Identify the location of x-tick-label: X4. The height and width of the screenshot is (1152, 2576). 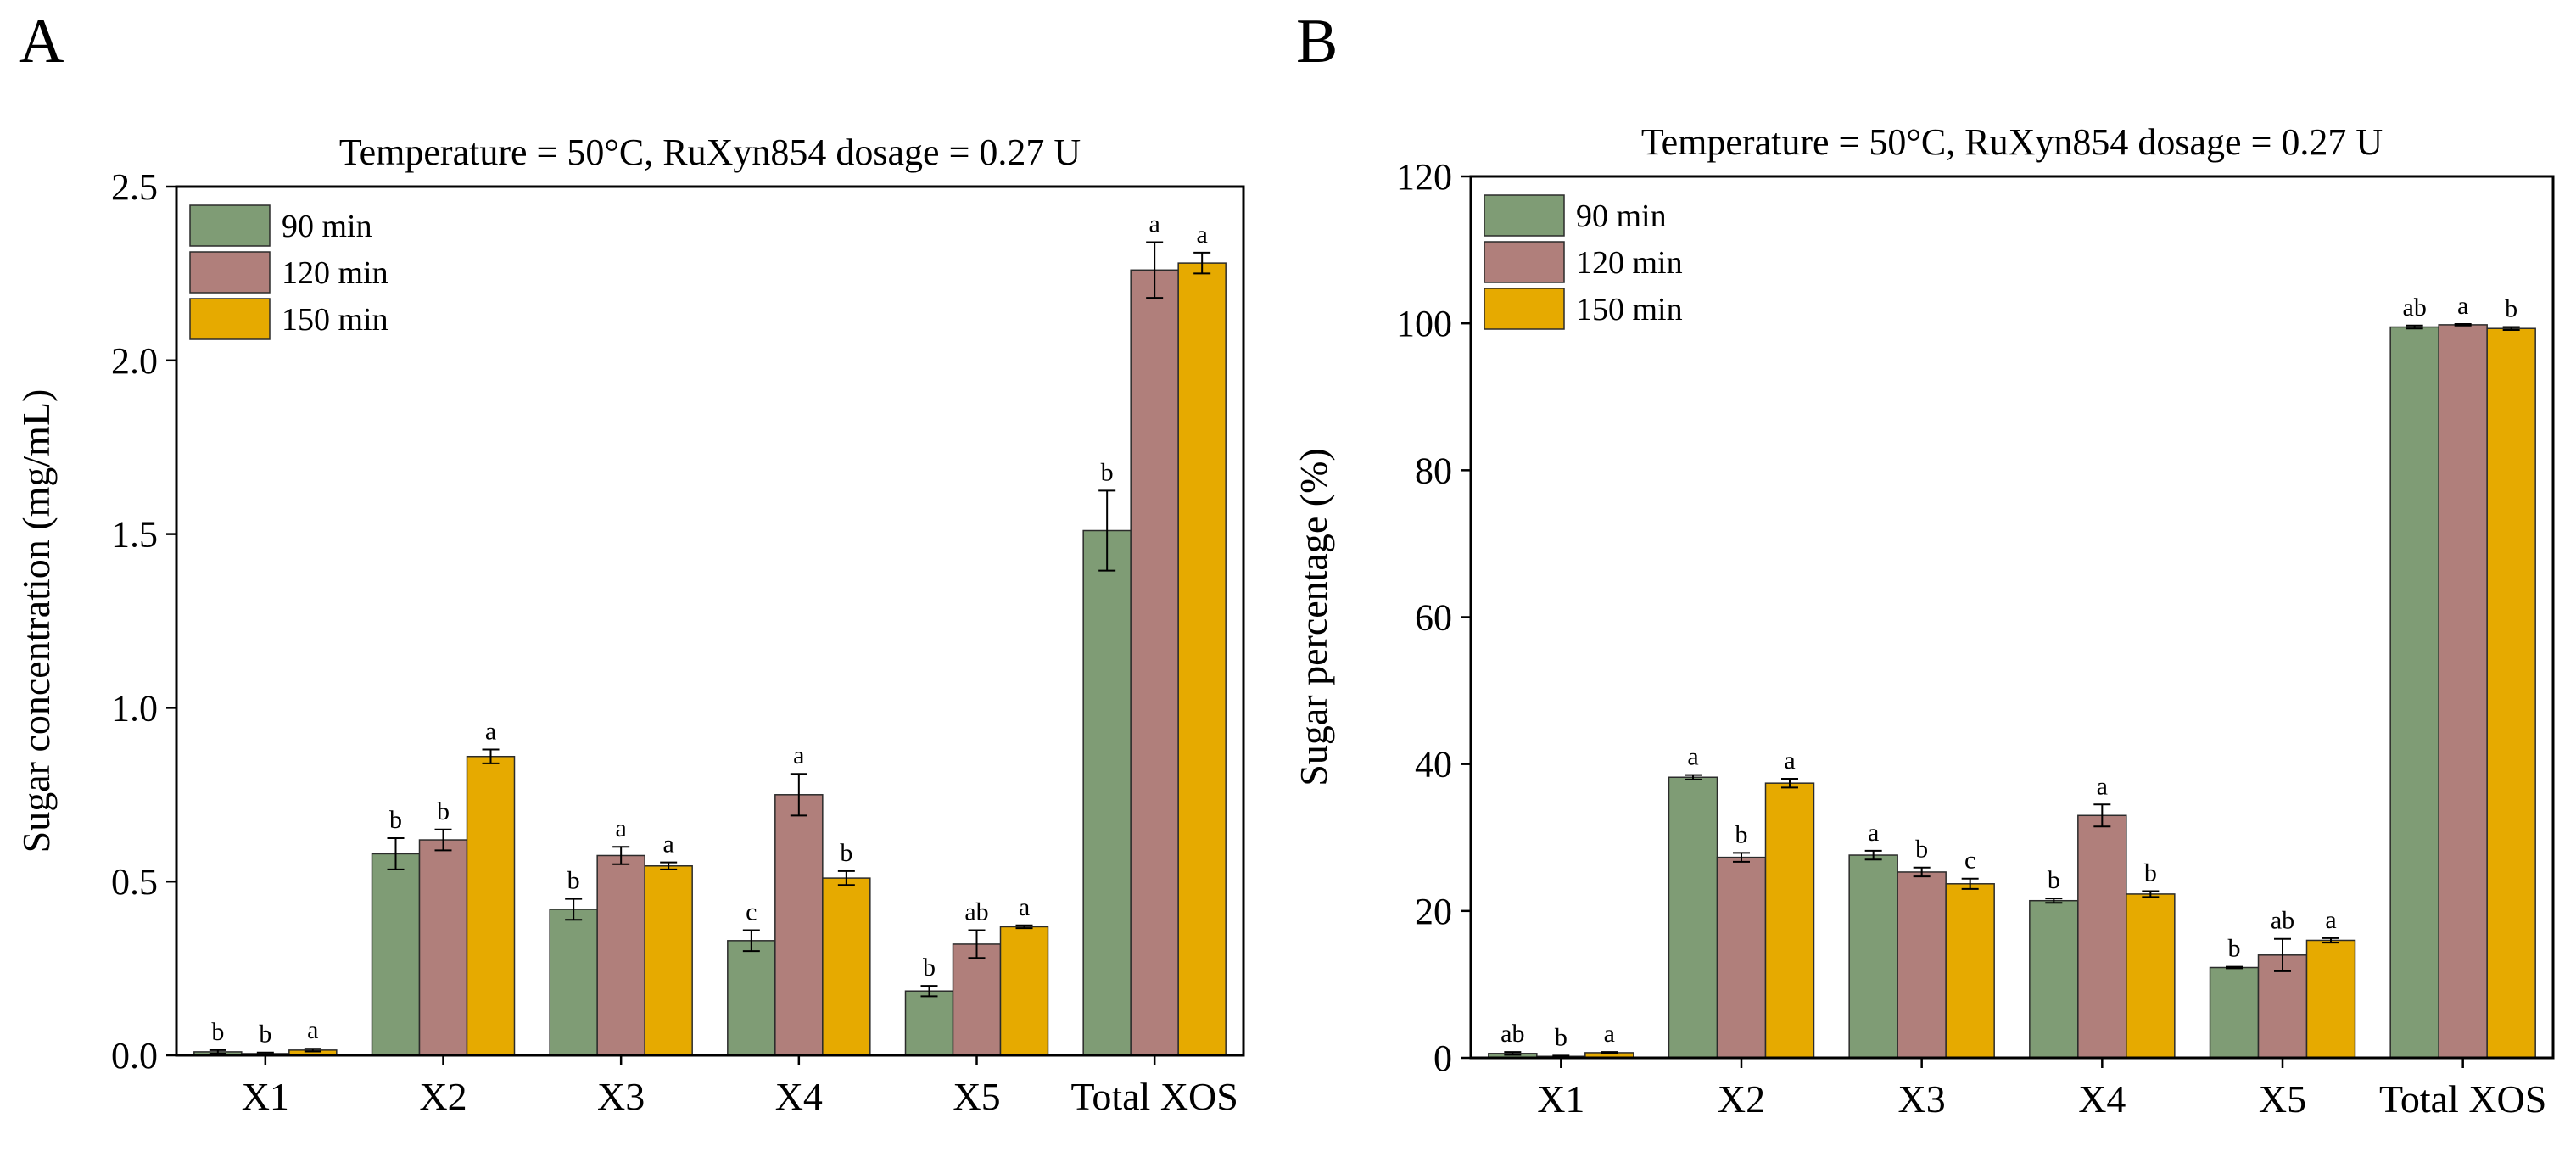
(2102, 1099).